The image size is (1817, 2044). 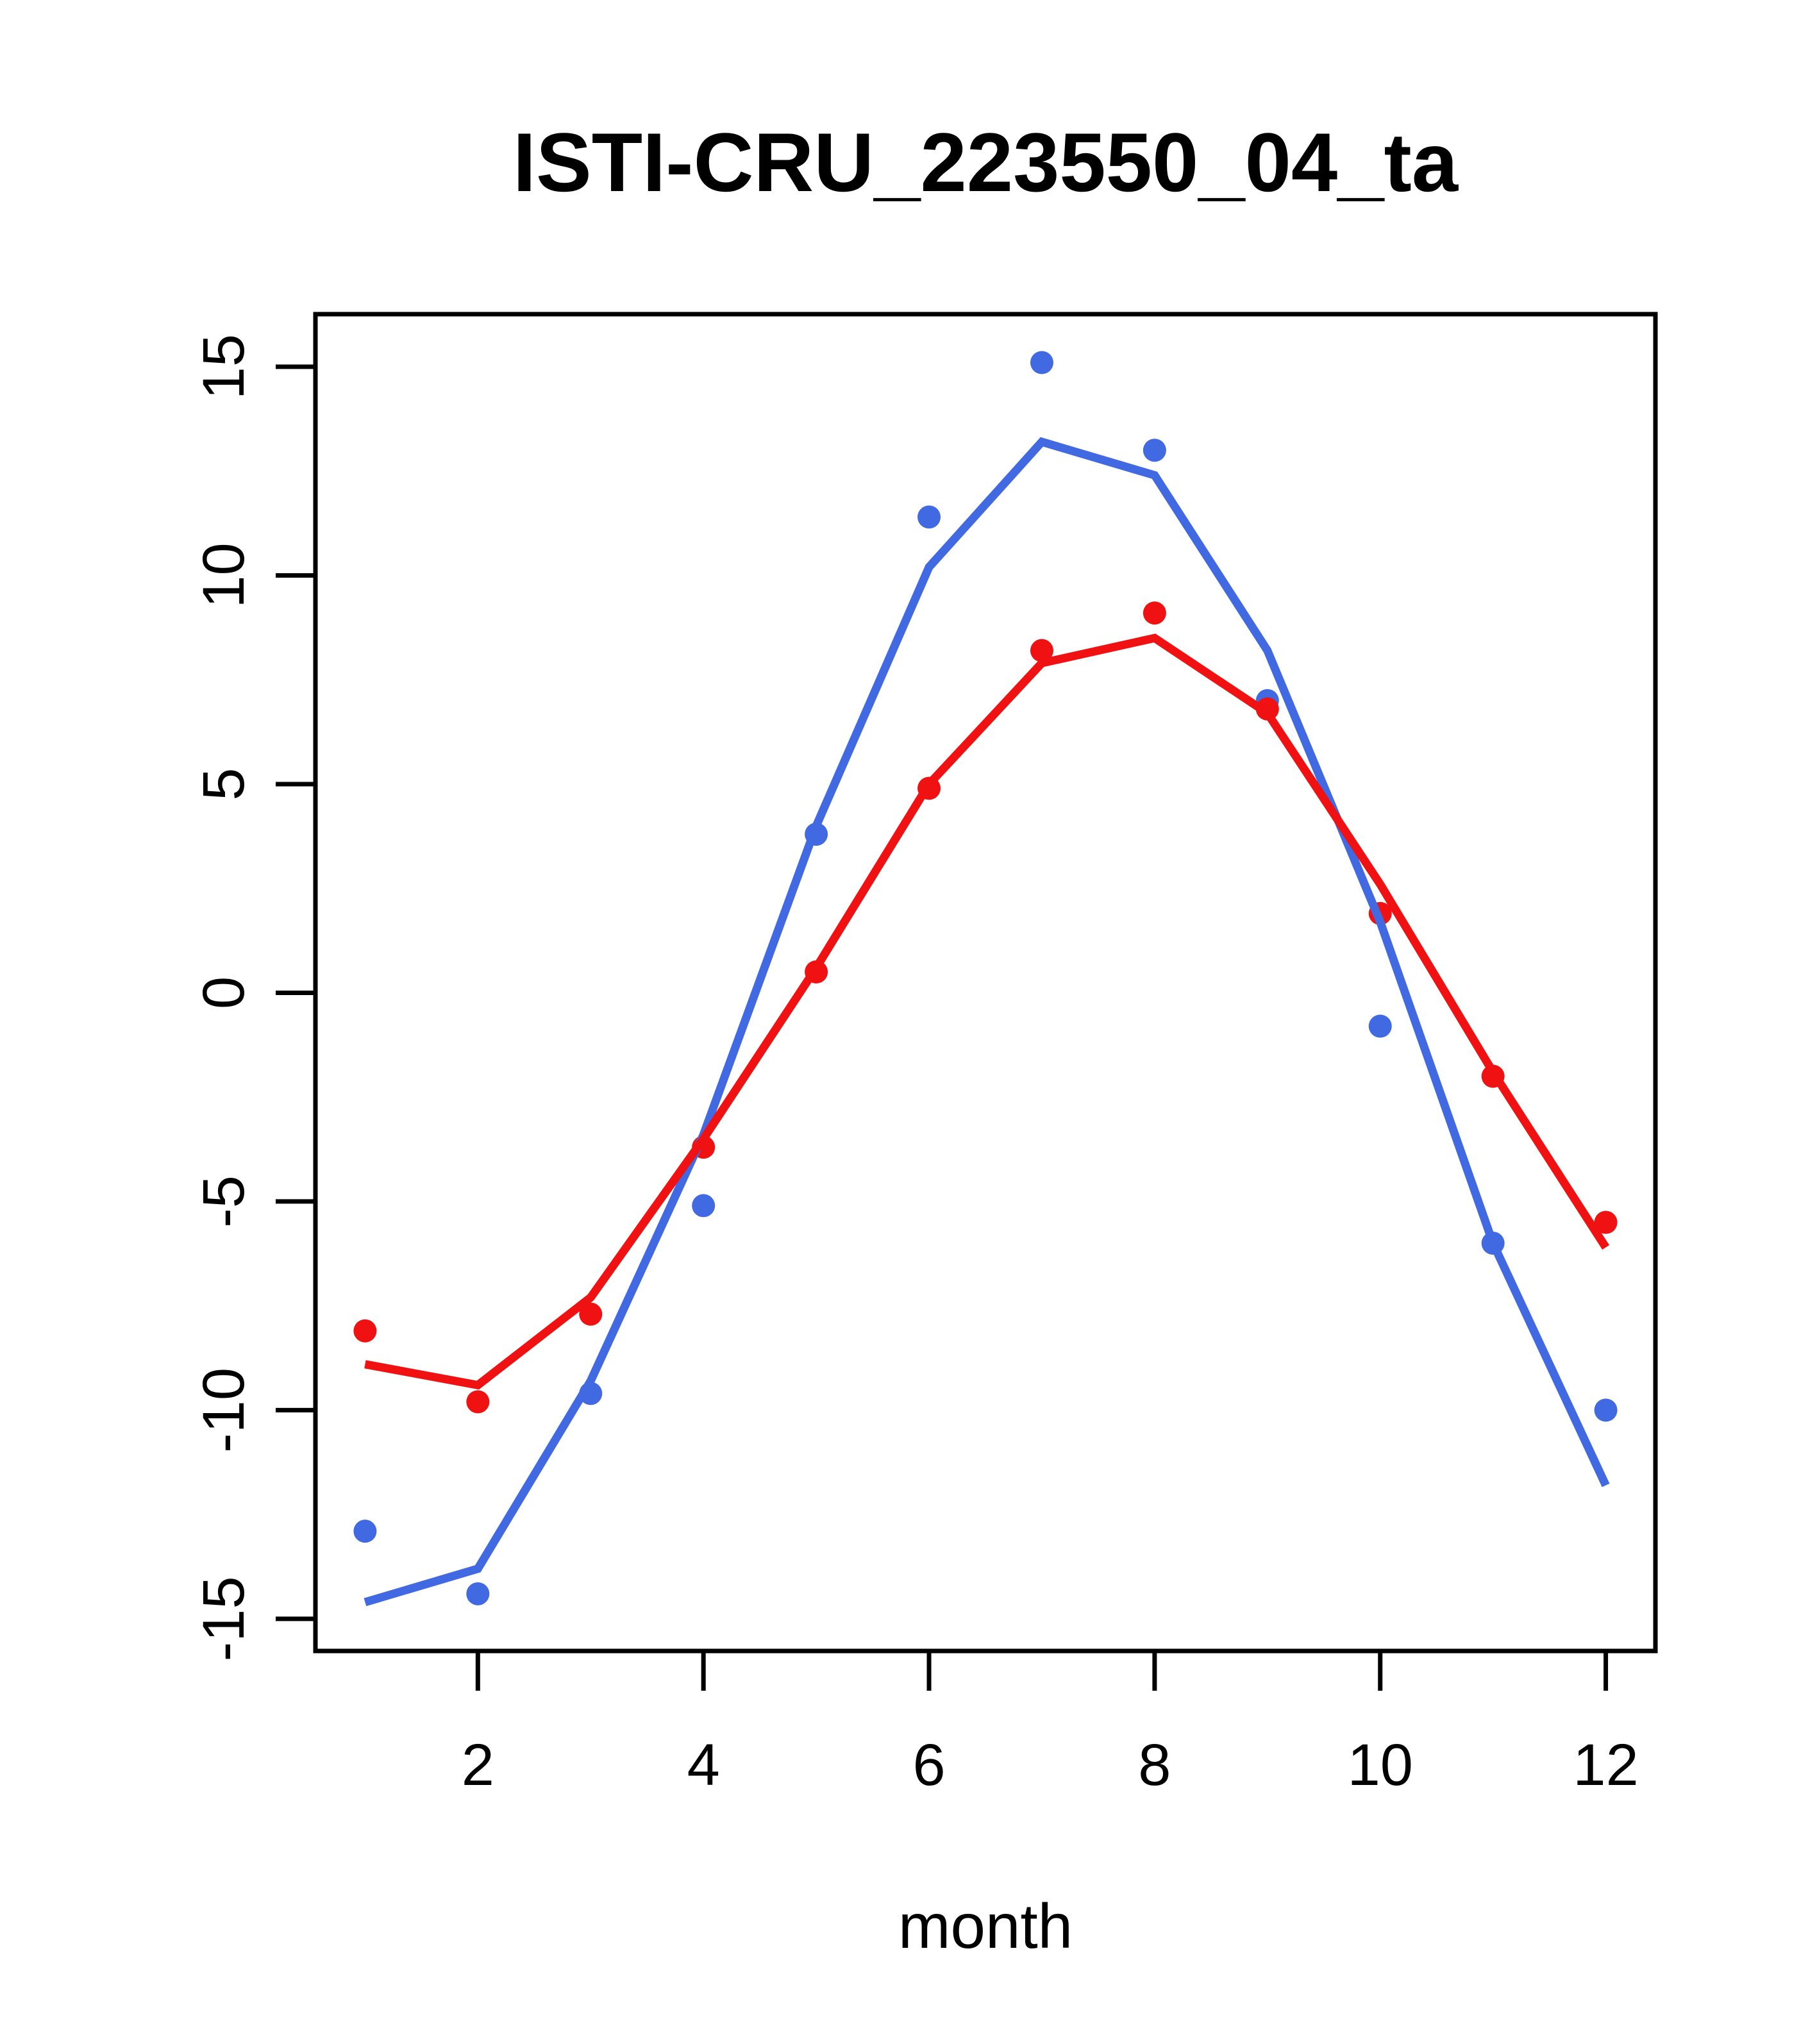 I want to click on x-tick-label: 4, so click(x=703, y=1765).